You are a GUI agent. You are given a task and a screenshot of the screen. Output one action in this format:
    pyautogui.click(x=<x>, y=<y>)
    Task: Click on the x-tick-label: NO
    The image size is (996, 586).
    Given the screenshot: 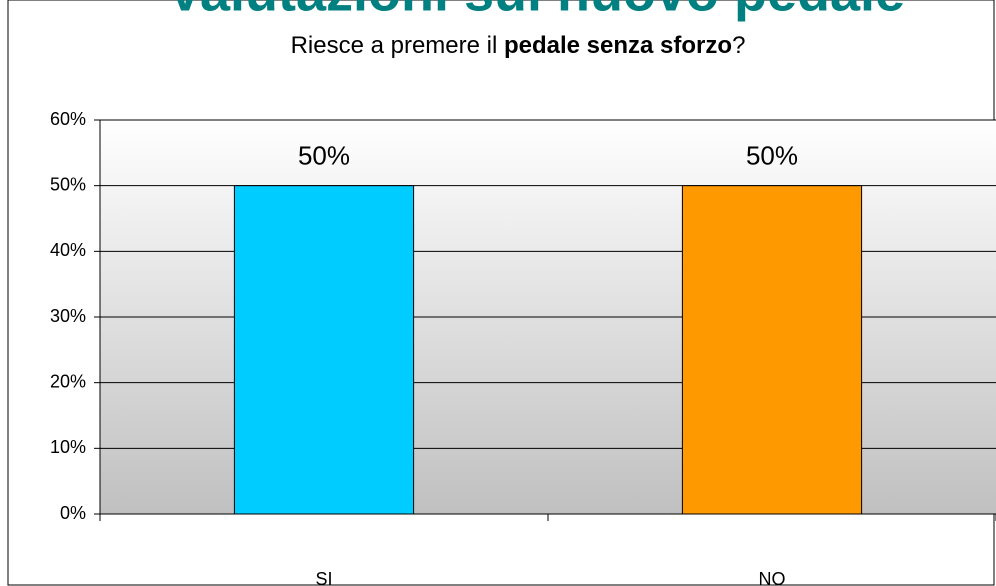 What is the action you would take?
    pyautogui.click(x=772, y=577)
    